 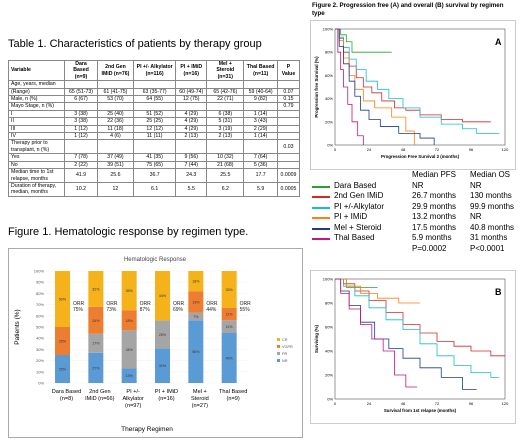 I want to click on category-label: (n=9), so click(x=233, y=399).